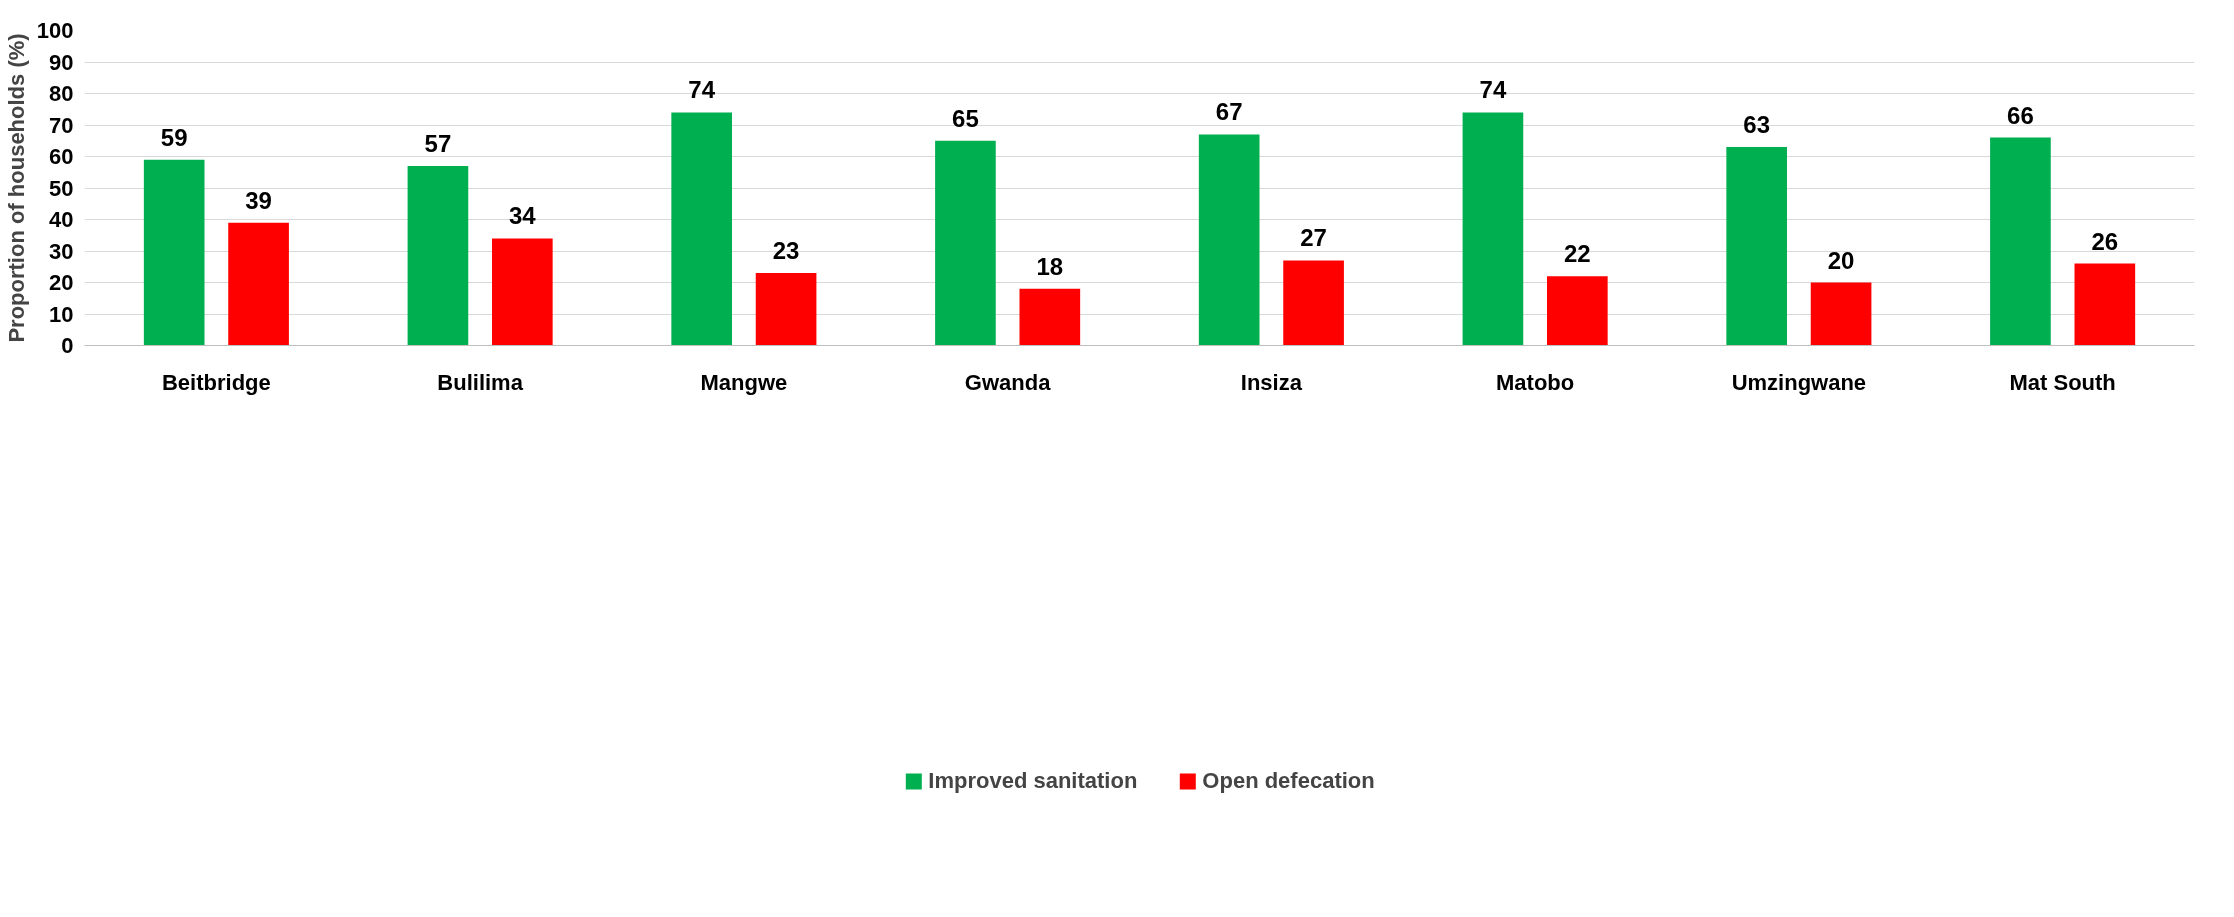  I want to click on x-tick-label: Bulilima, so click(480, 382).